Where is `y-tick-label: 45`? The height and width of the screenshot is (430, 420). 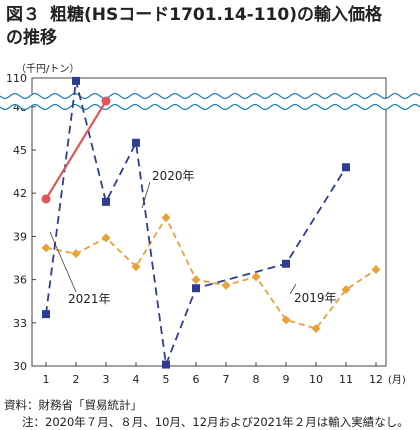 y-tick-label: 45 is located at coordinates (20, 150).